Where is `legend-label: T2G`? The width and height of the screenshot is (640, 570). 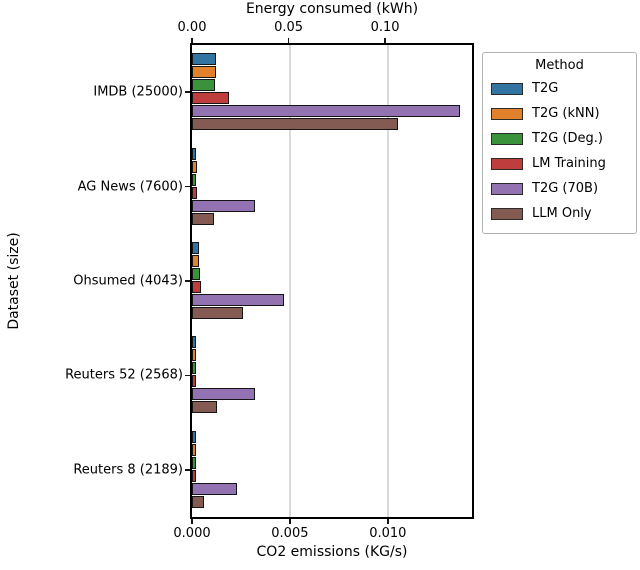 legend-label: T2G is located at coordinates (545, 88).